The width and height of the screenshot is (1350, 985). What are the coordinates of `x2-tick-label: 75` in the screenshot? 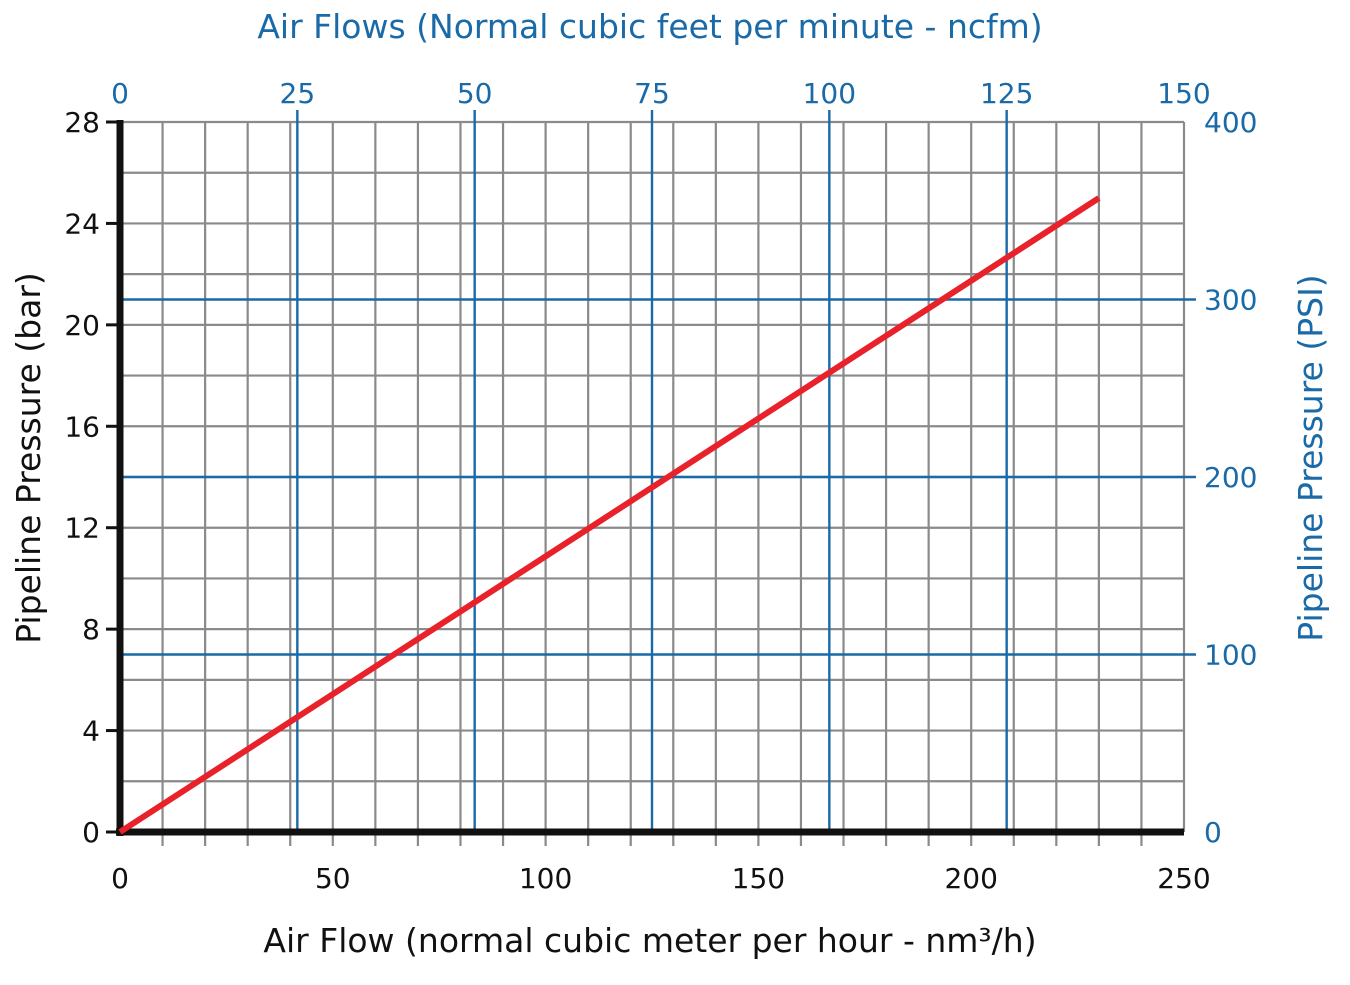 It's located at (652, 93).